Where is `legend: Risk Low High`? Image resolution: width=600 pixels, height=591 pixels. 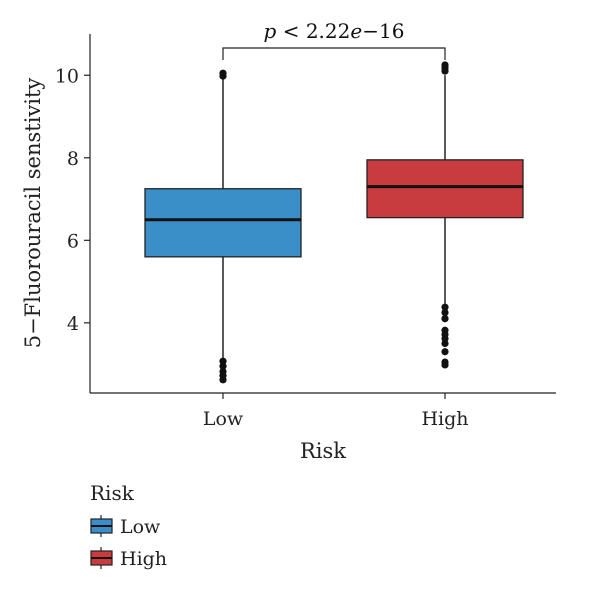 legend: Risk Low High is located at coordinates (128, 525).